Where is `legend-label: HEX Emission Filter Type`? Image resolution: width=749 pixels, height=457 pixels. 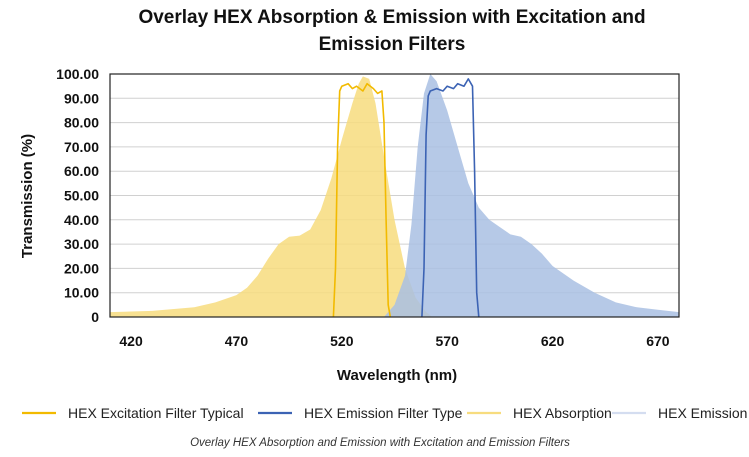
legend-label: HEX Emission Filter Type is located at coordinates (383, 413).